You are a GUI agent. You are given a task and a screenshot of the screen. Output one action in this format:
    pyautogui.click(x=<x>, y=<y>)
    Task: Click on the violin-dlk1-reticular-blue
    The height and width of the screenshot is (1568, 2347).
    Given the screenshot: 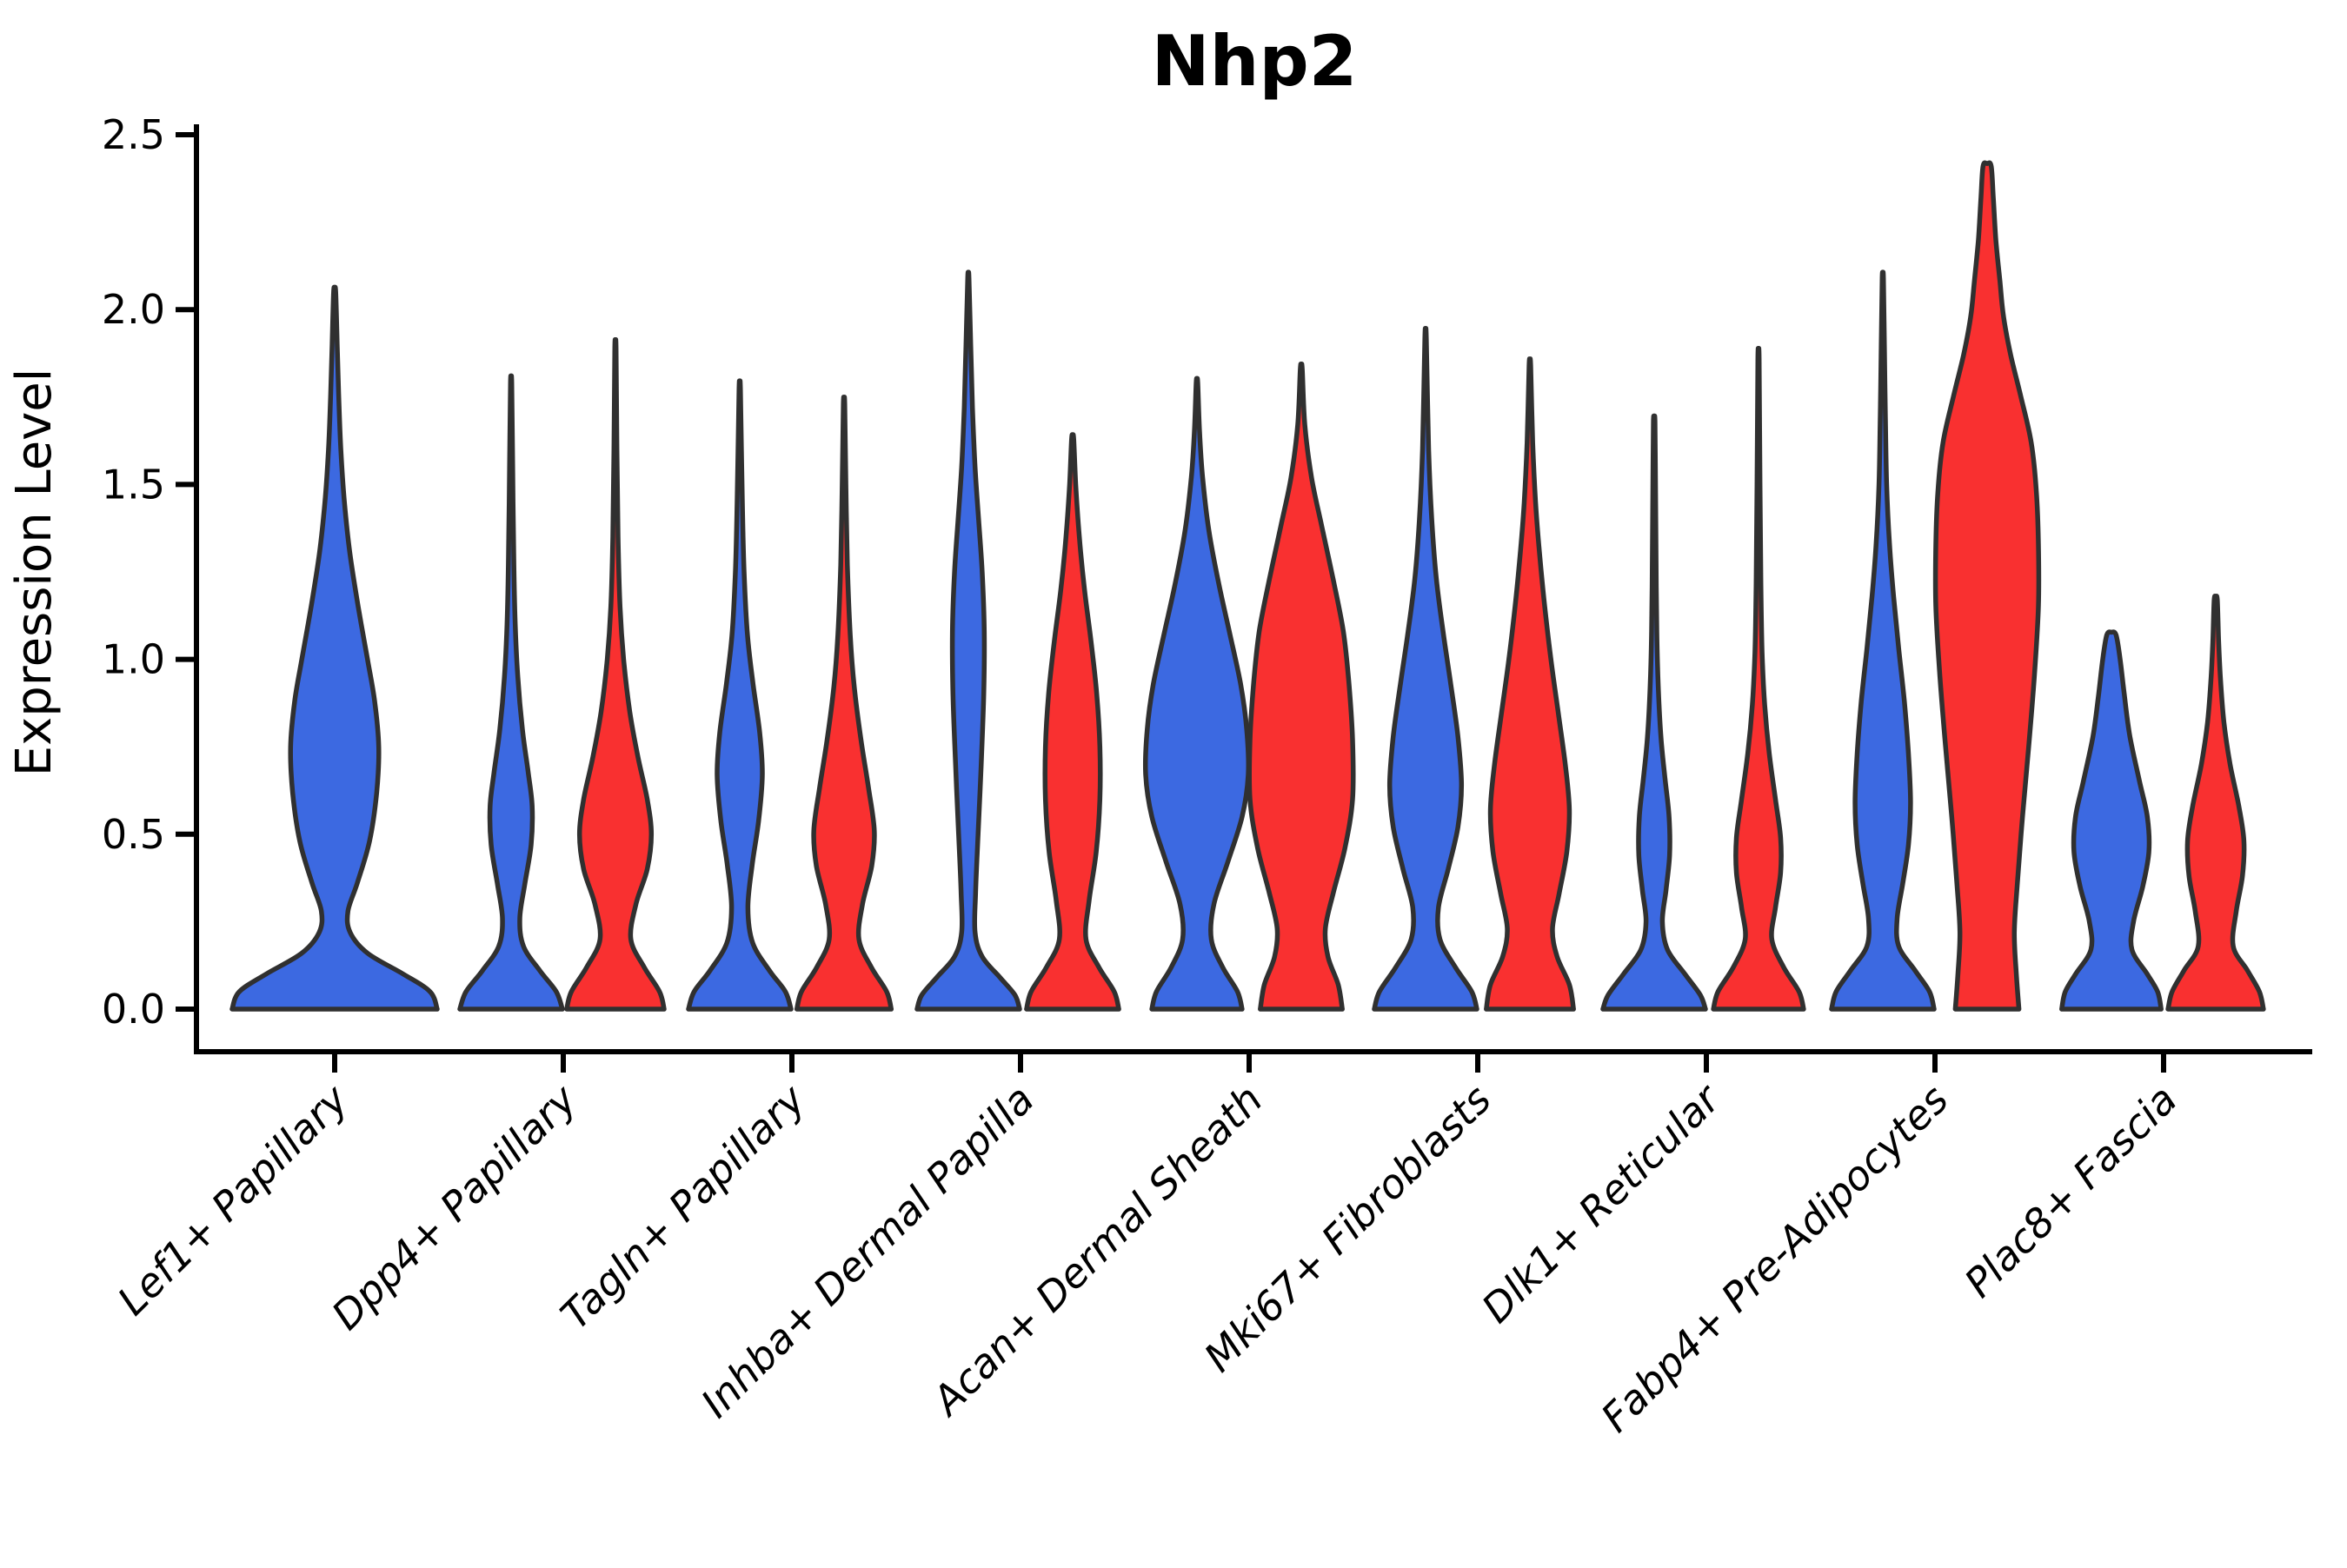 What is the action you would take?
    pyautogui.click(x=1654, y=712)
    